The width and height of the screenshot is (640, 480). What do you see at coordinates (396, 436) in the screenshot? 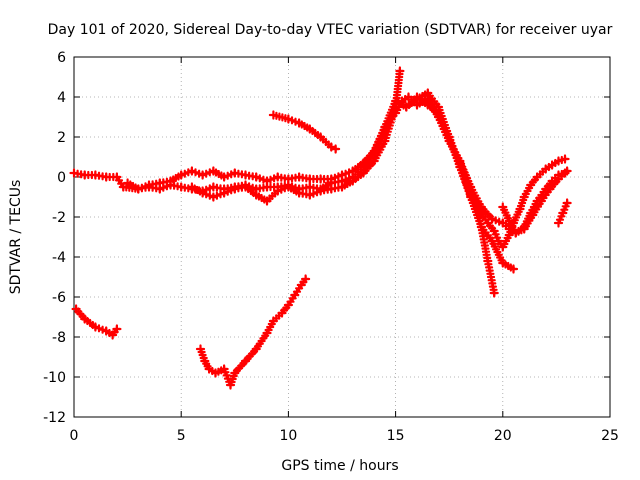
I see `x-tick-label: 15` at bounding box center [396, 436].